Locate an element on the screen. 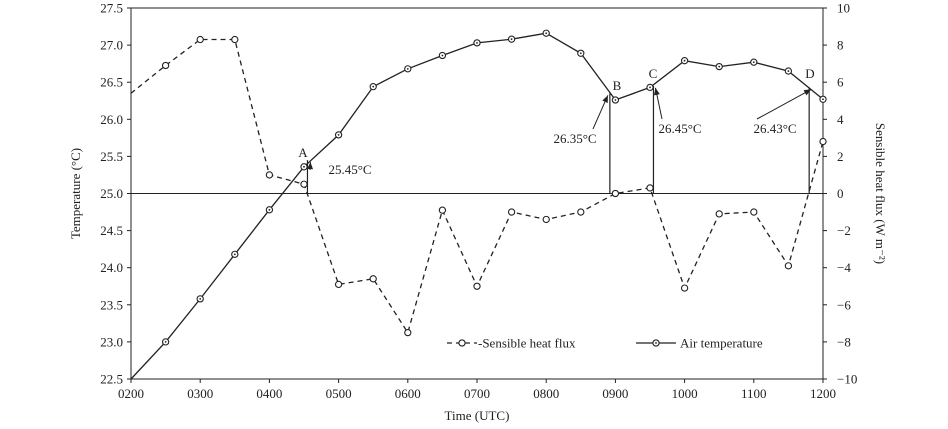  marker-letter-b: B is located at coordinates (617, 85).